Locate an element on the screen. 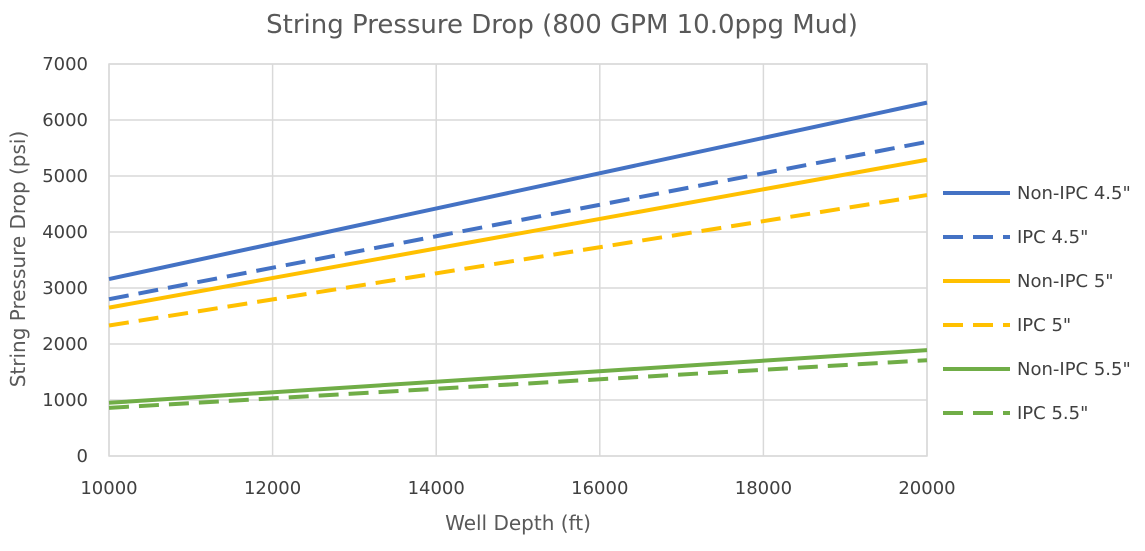 The image size is (1145, 551). y-tick-label: 3000 is located at coordinates (65, 288).